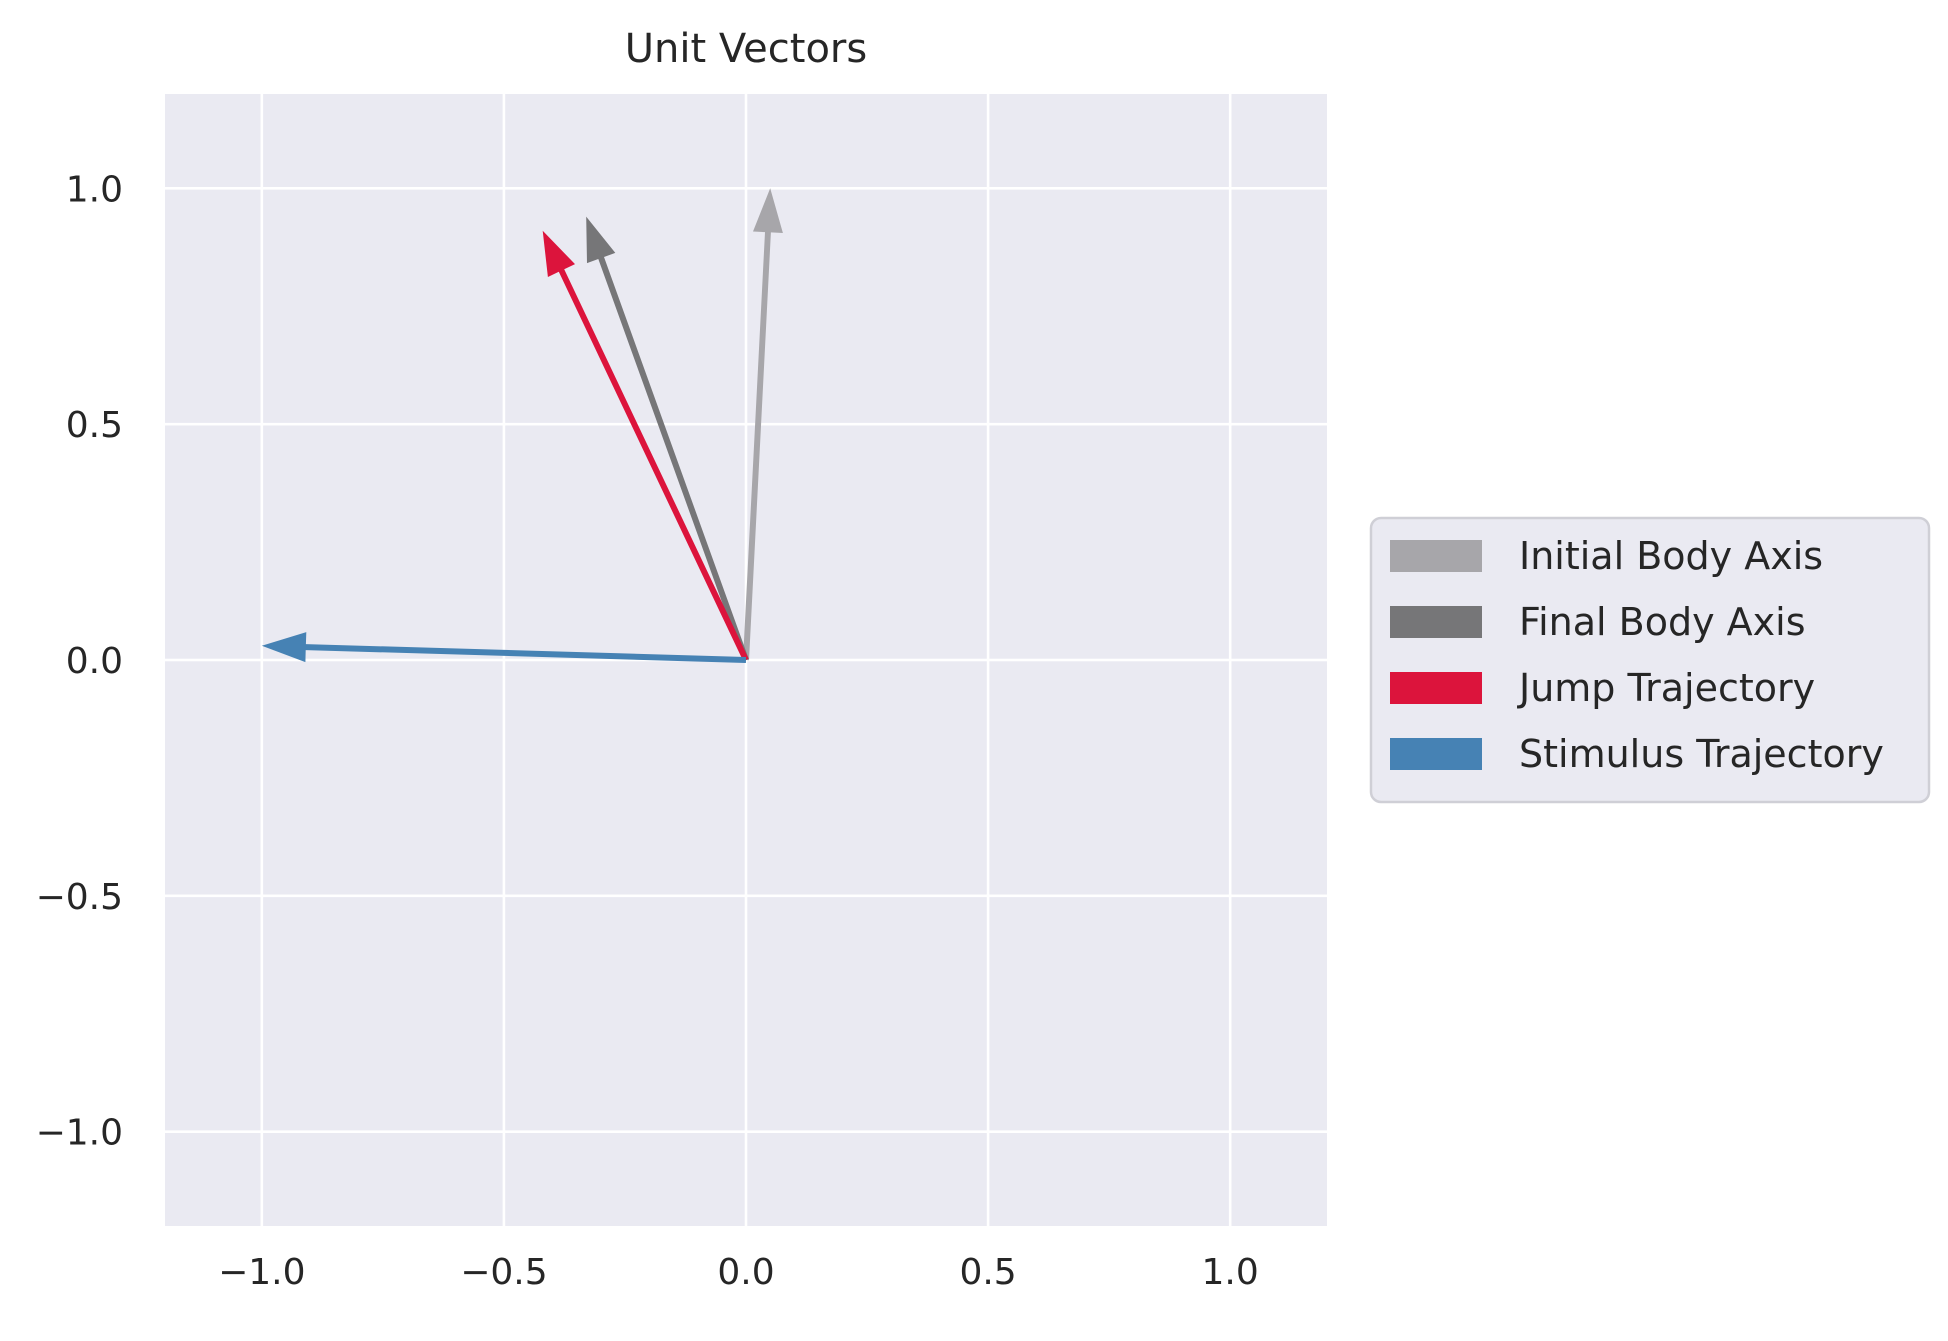  Describe the element at coordinates (94, 661) in the screenshot. I see `y-tick-label: 0.0` at that location.